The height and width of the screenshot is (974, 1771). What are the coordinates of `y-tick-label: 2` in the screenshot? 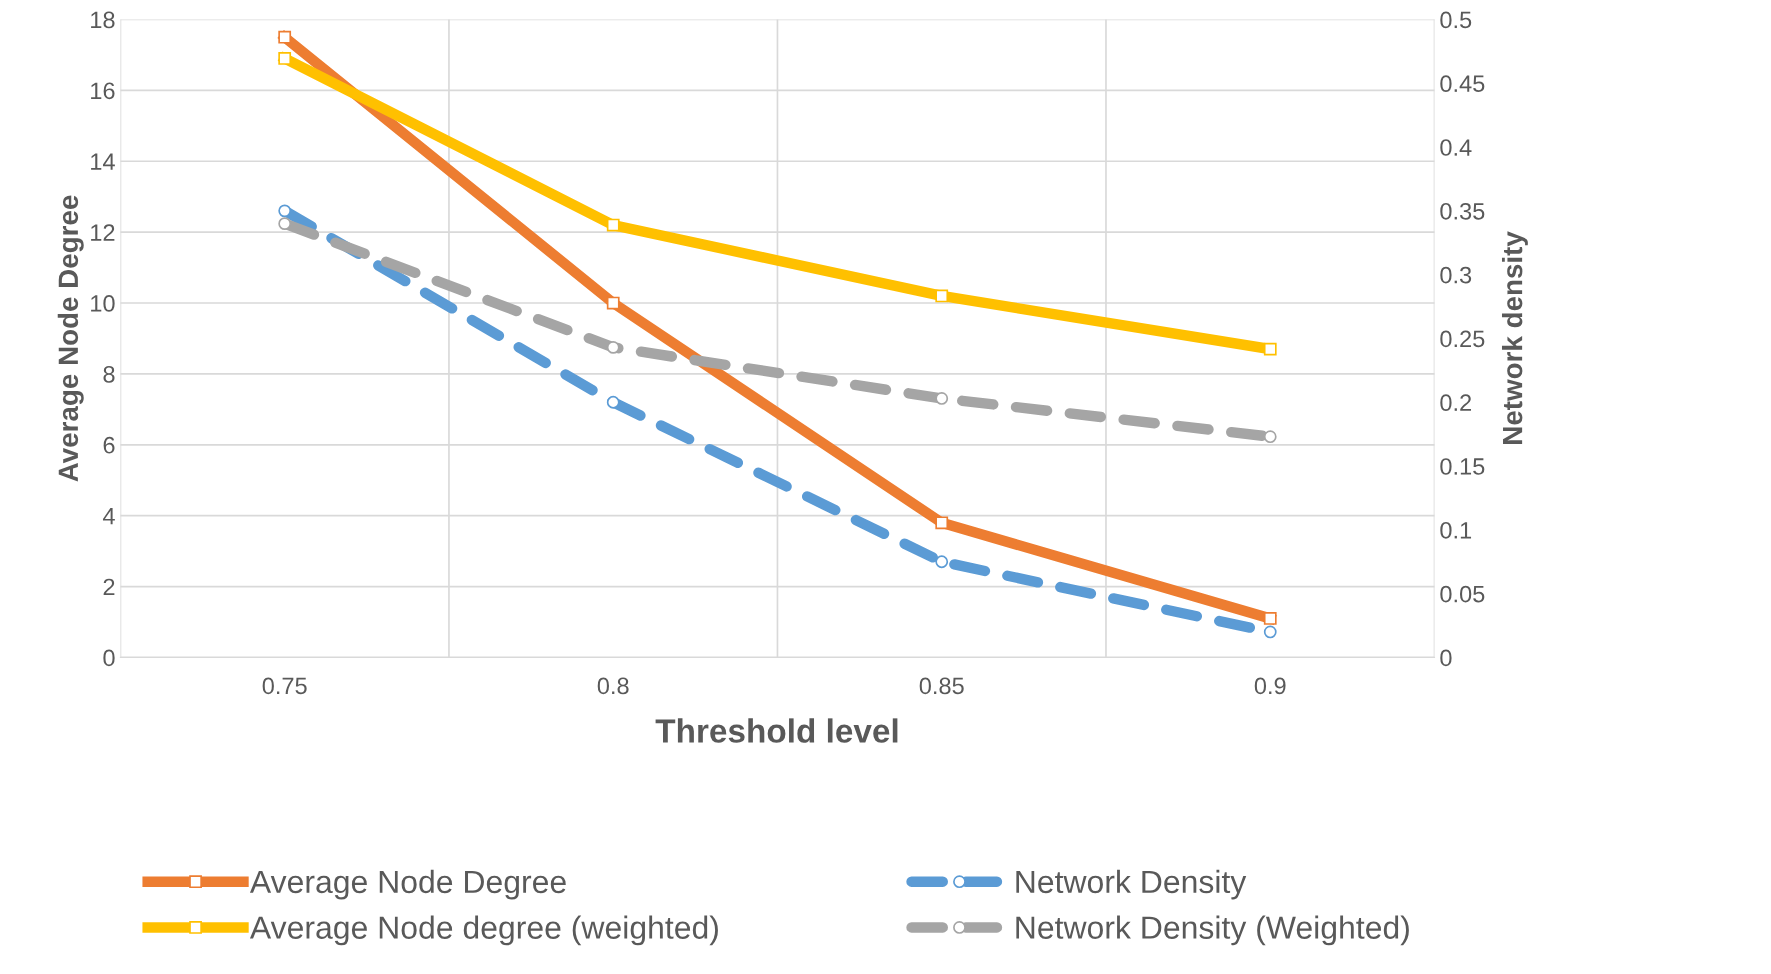 It's located at (109, 587).